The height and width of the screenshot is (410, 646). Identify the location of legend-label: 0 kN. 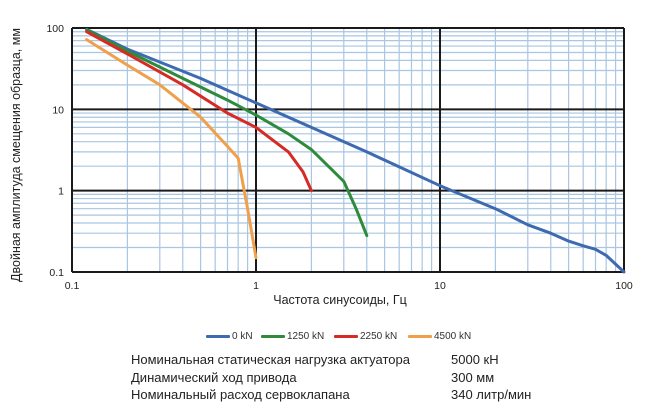
(242, 336).